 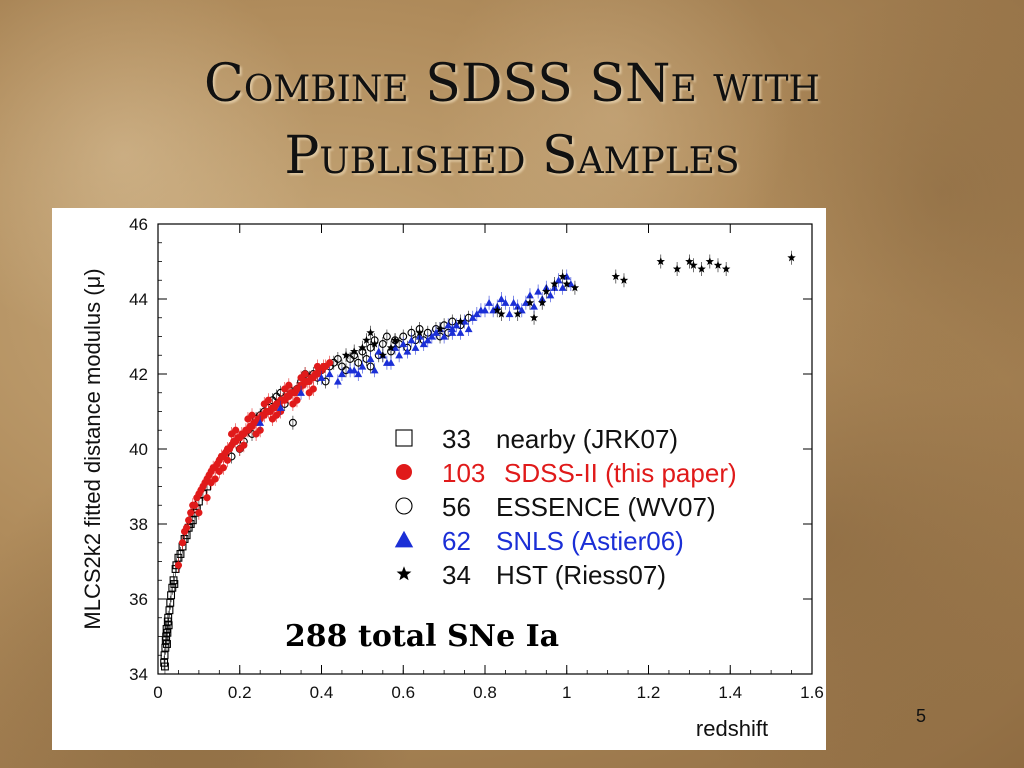 I want to click on slide-number: 5, so click(x=921, y=716).